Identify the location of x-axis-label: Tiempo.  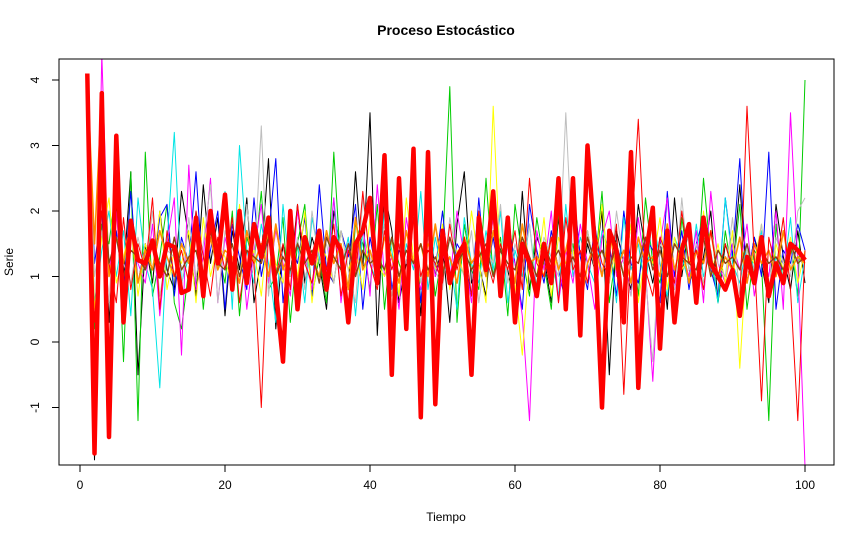
(446, 517).